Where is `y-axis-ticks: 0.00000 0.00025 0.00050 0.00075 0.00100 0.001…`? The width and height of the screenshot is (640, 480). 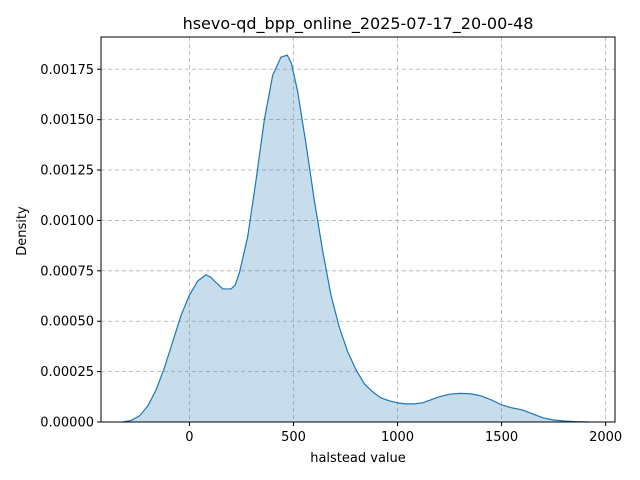 y-axis-ticks: 0.00000 0.00025 0.00050 0.00075 0.00100 0.001… is located at coordinates (70, 247).